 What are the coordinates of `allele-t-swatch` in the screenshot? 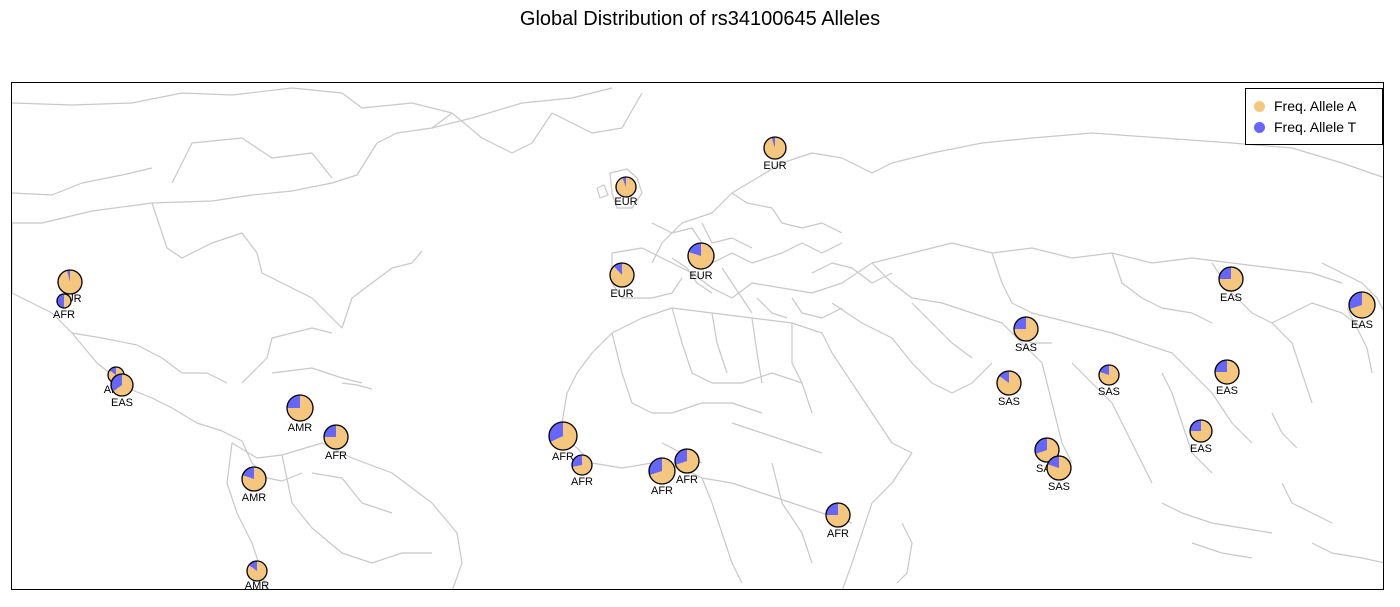 It's located at (1259, 127).